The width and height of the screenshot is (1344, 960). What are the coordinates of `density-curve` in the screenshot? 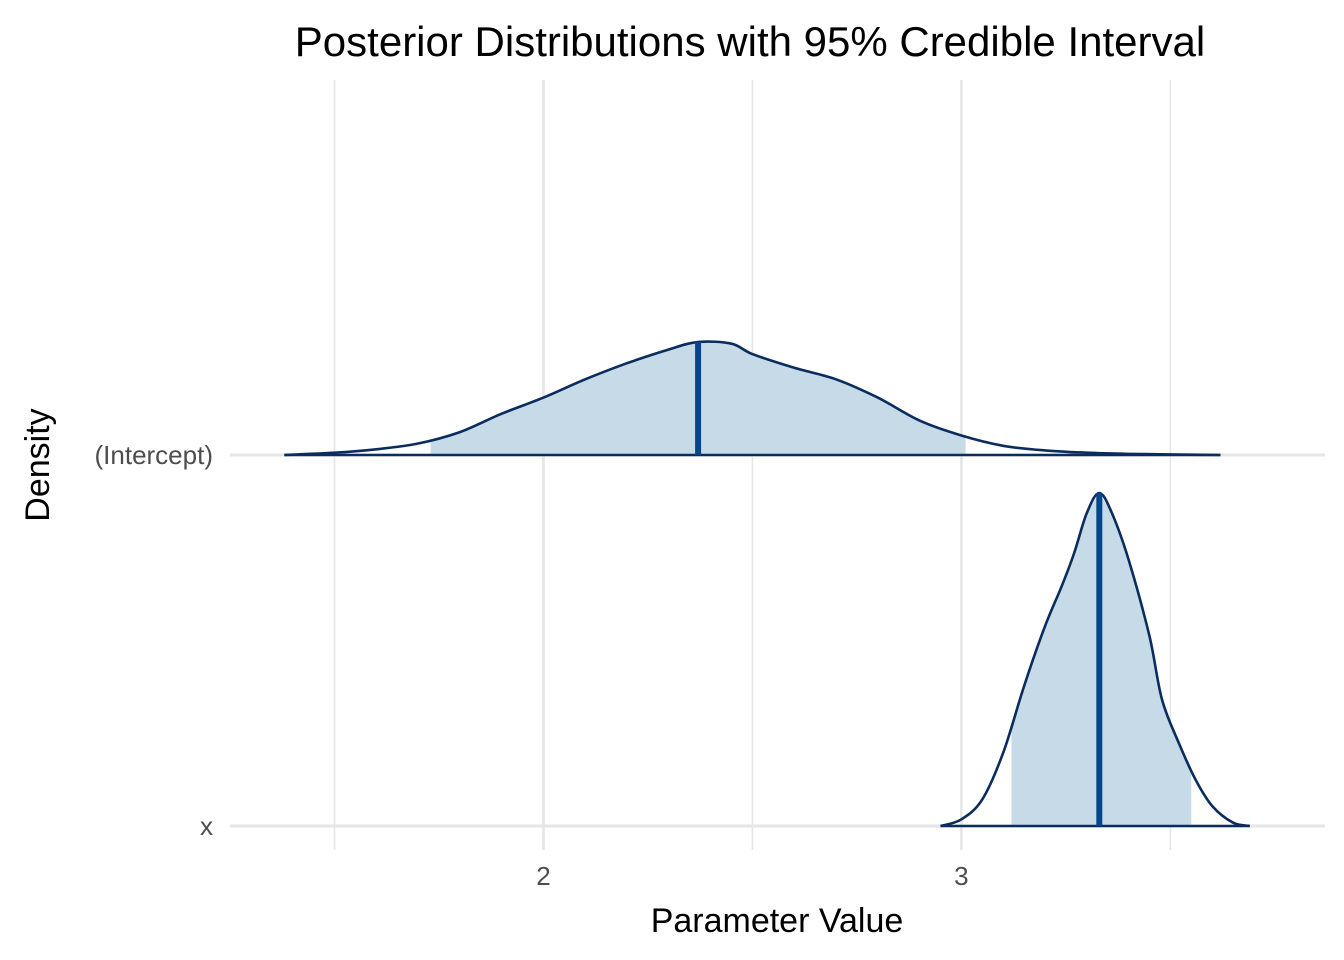 It's located at (752, 398).